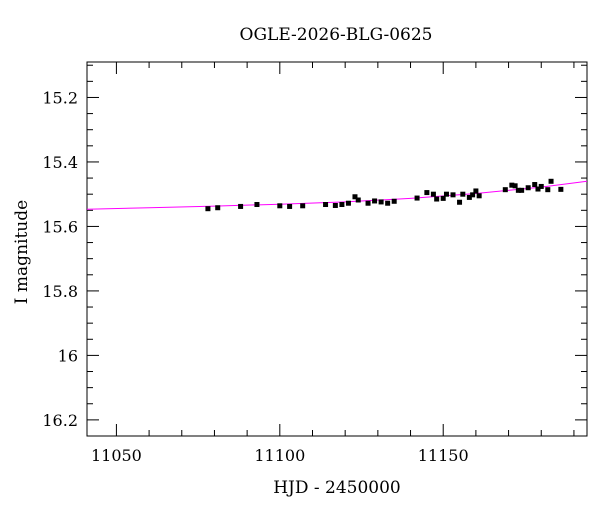 This screenshot has width=600, height=512. Describe the element at coordinates (384, 195) in the screenshot. I see `data-points` at that location.